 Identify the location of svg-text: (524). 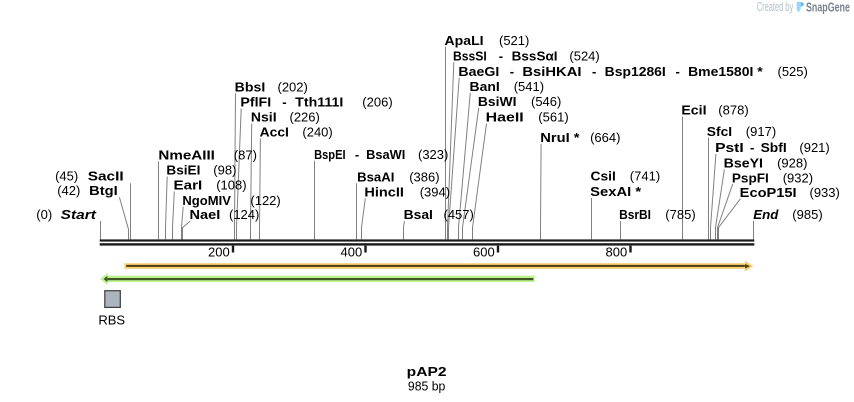
(584, 55).